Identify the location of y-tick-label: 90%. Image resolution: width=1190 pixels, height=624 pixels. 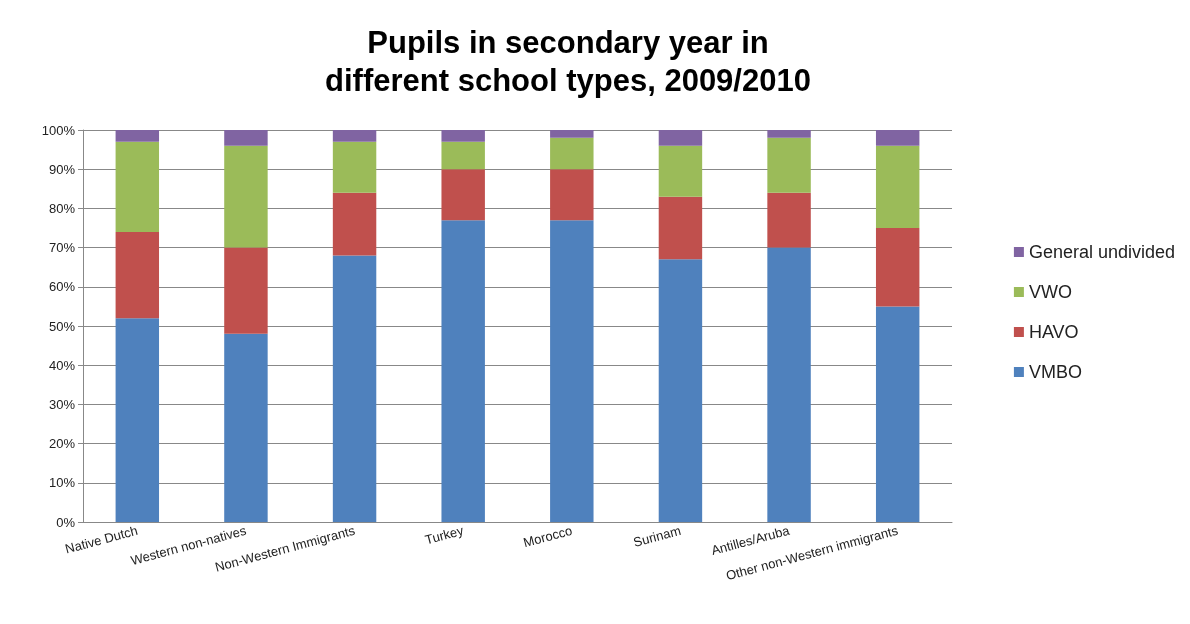
(62, 169).